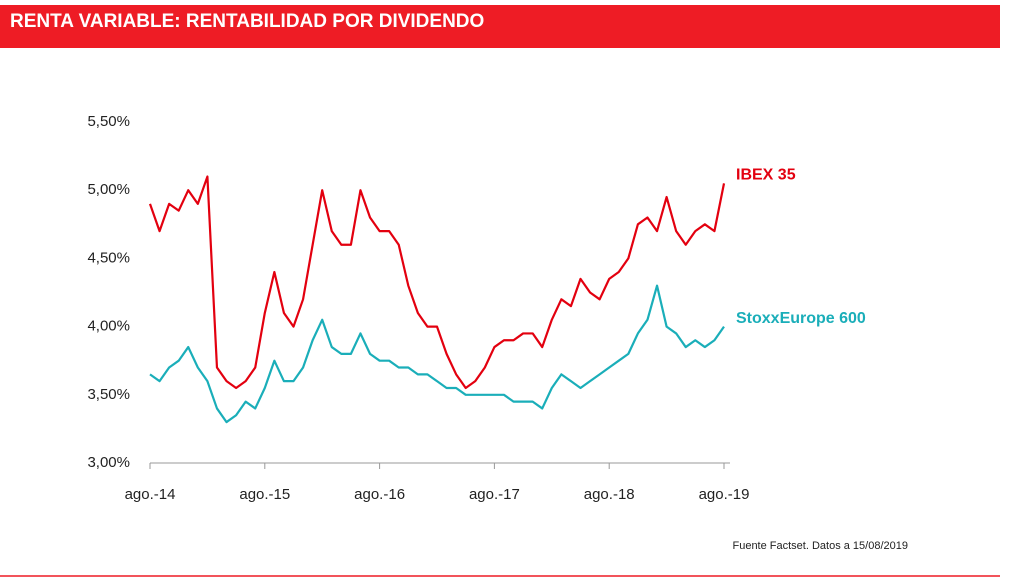 The image size is (1024, 584). What do you see at coordinates (108, 462) in the screenshot?
I see `y-tick-label: 3,00%` at bounding box center [108, 462].